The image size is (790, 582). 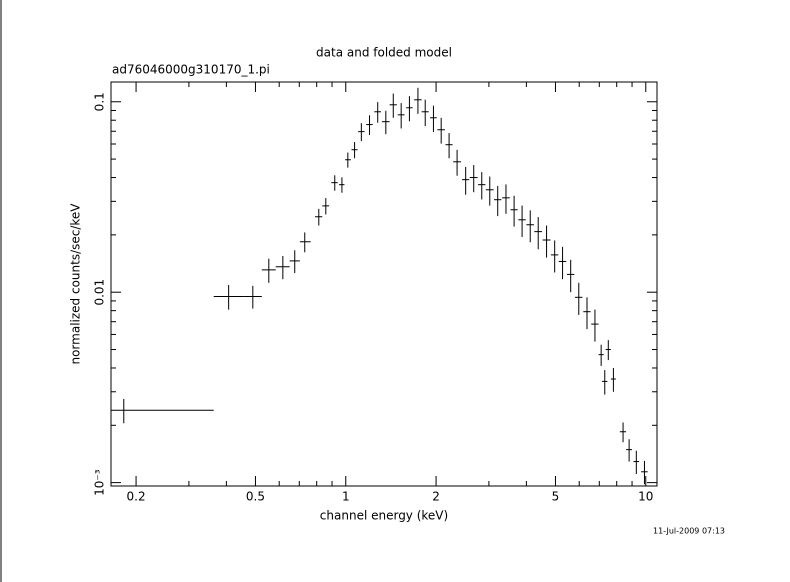 I want to click on x-tick-label: 0.2, so click(x=136, y=497).